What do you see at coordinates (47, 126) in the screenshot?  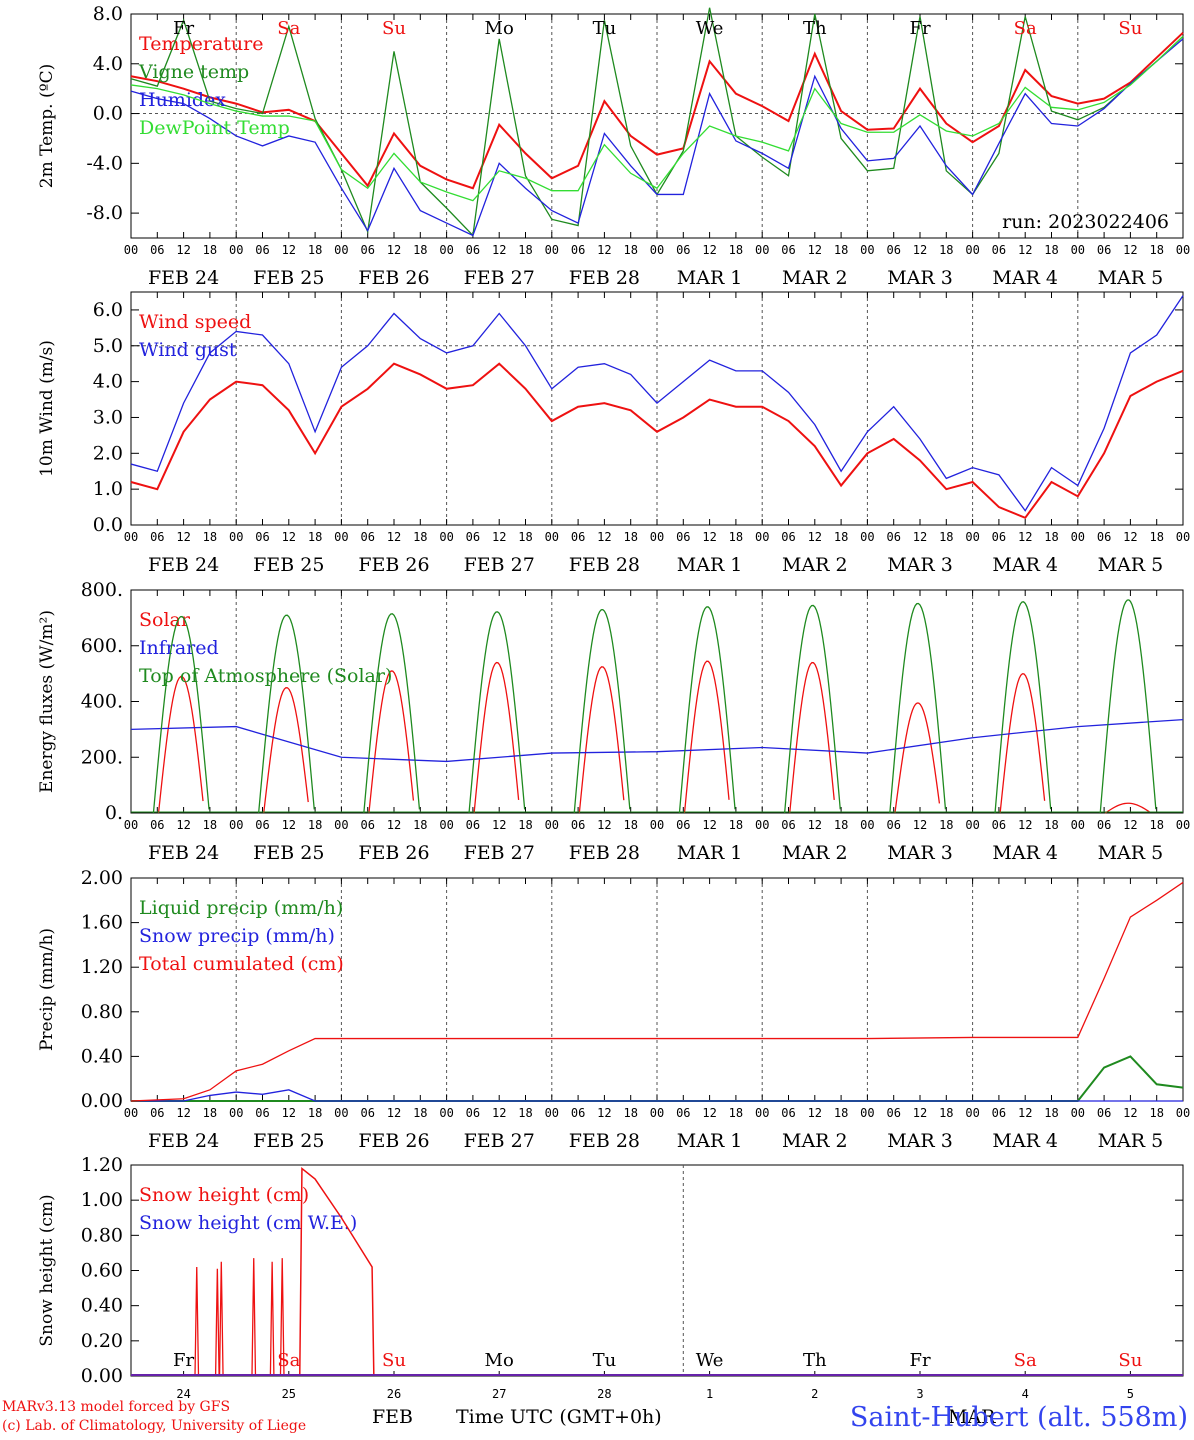 I see `y-axis-label: 2m Temp. (ºC)` at bounding box center [47, 126].